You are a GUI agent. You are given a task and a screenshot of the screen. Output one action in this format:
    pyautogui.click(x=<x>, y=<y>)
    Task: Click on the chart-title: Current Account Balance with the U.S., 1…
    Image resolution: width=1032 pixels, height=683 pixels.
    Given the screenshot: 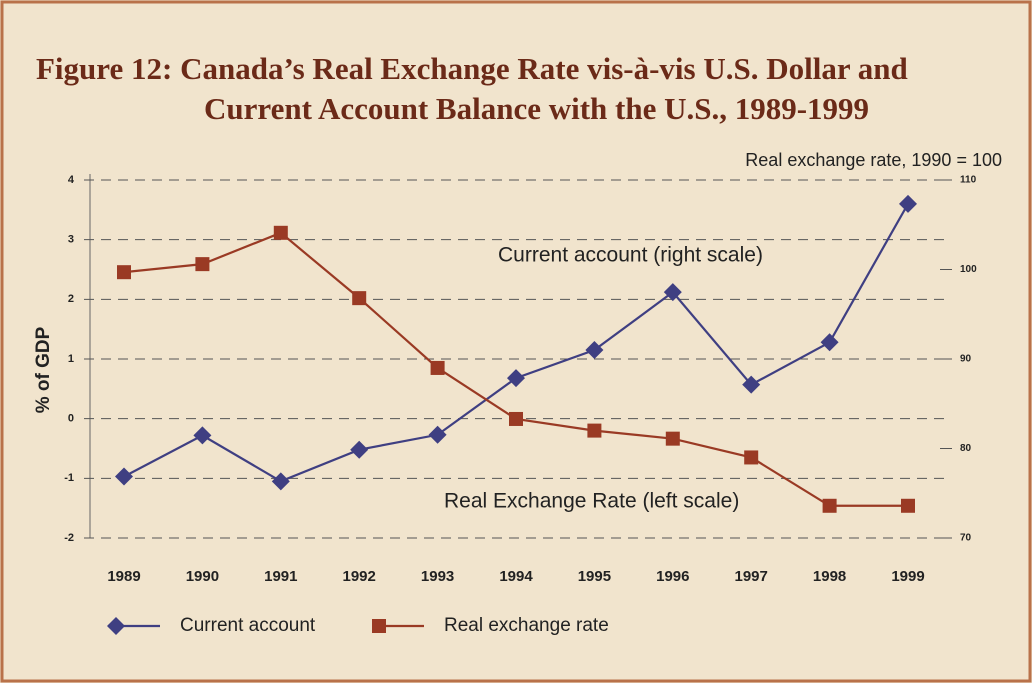 What is the action you would take?
    pyautogui.click(x=536, y=108)
    